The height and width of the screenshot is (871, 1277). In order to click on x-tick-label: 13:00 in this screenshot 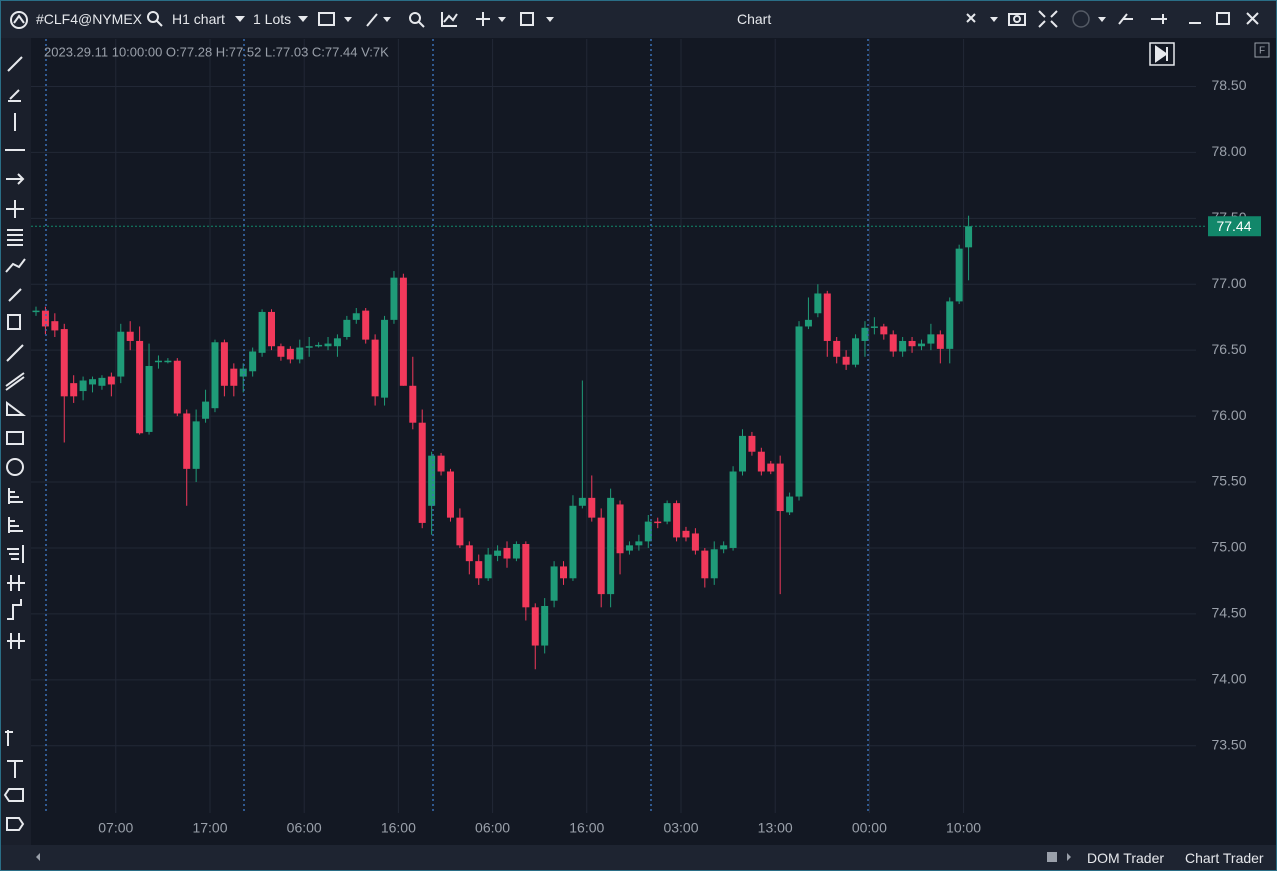, I will do `click(775, 828)`.